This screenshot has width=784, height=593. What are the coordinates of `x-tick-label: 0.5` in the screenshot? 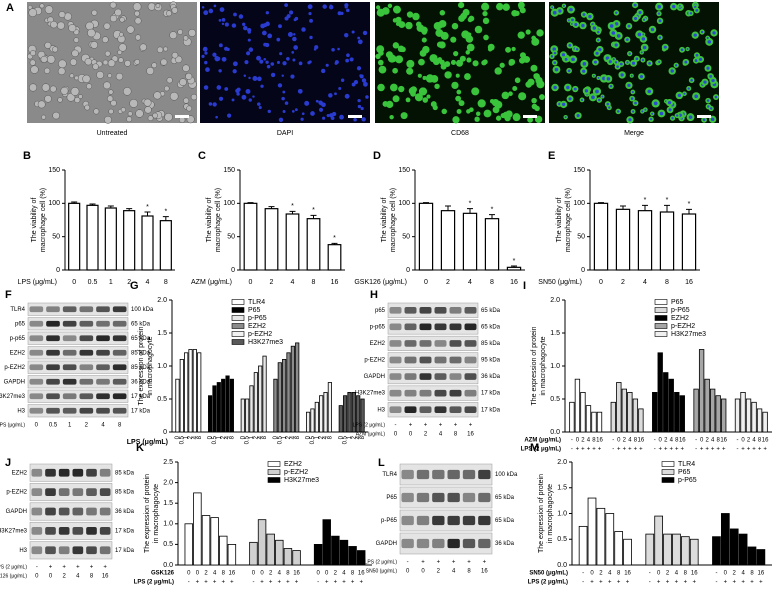 It's located at (280, 439).